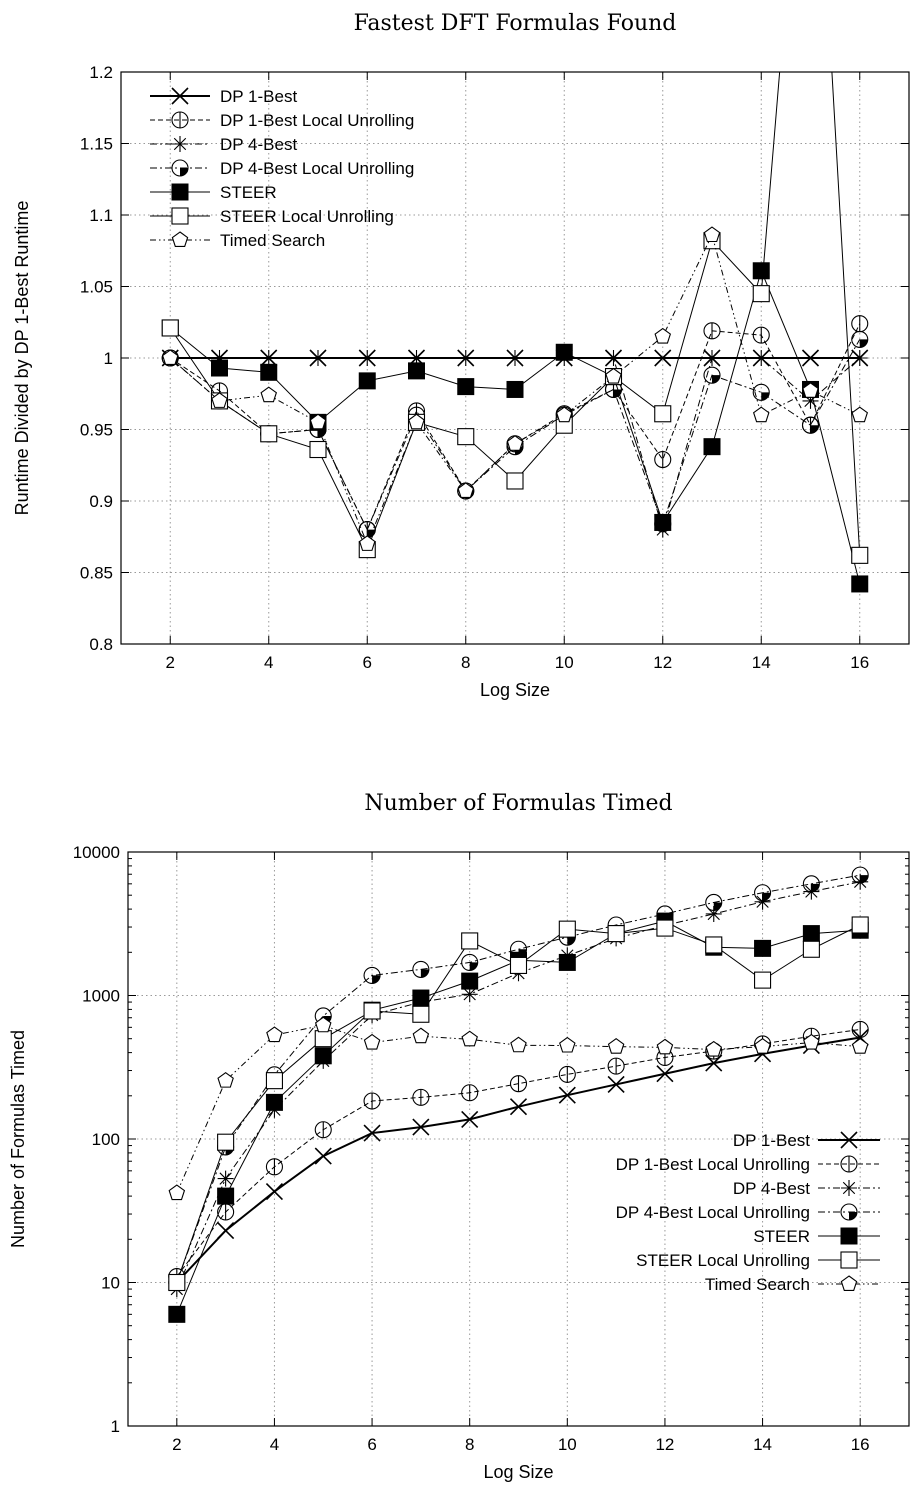  I want to click on y-tick-label: 0.9, so click(101, 501).